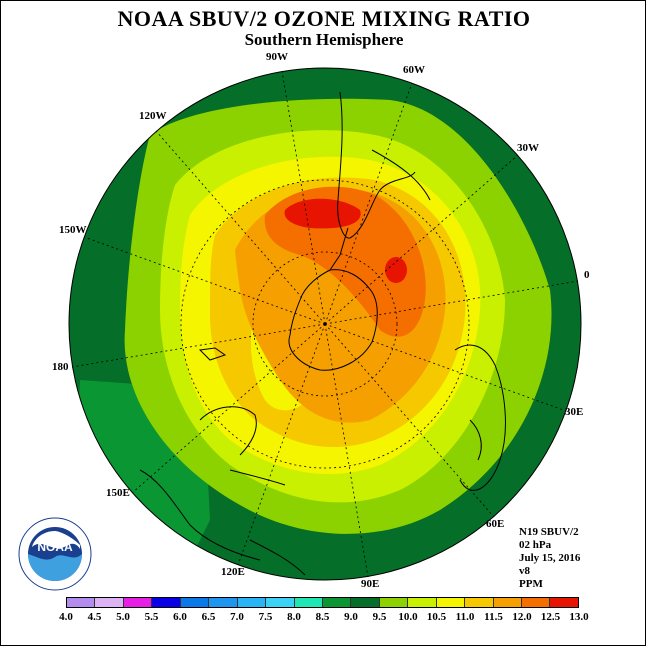 The width and height of the screenshot is (648, 648). I want to click on lon-label-150e: 150E, so click(118, 493).